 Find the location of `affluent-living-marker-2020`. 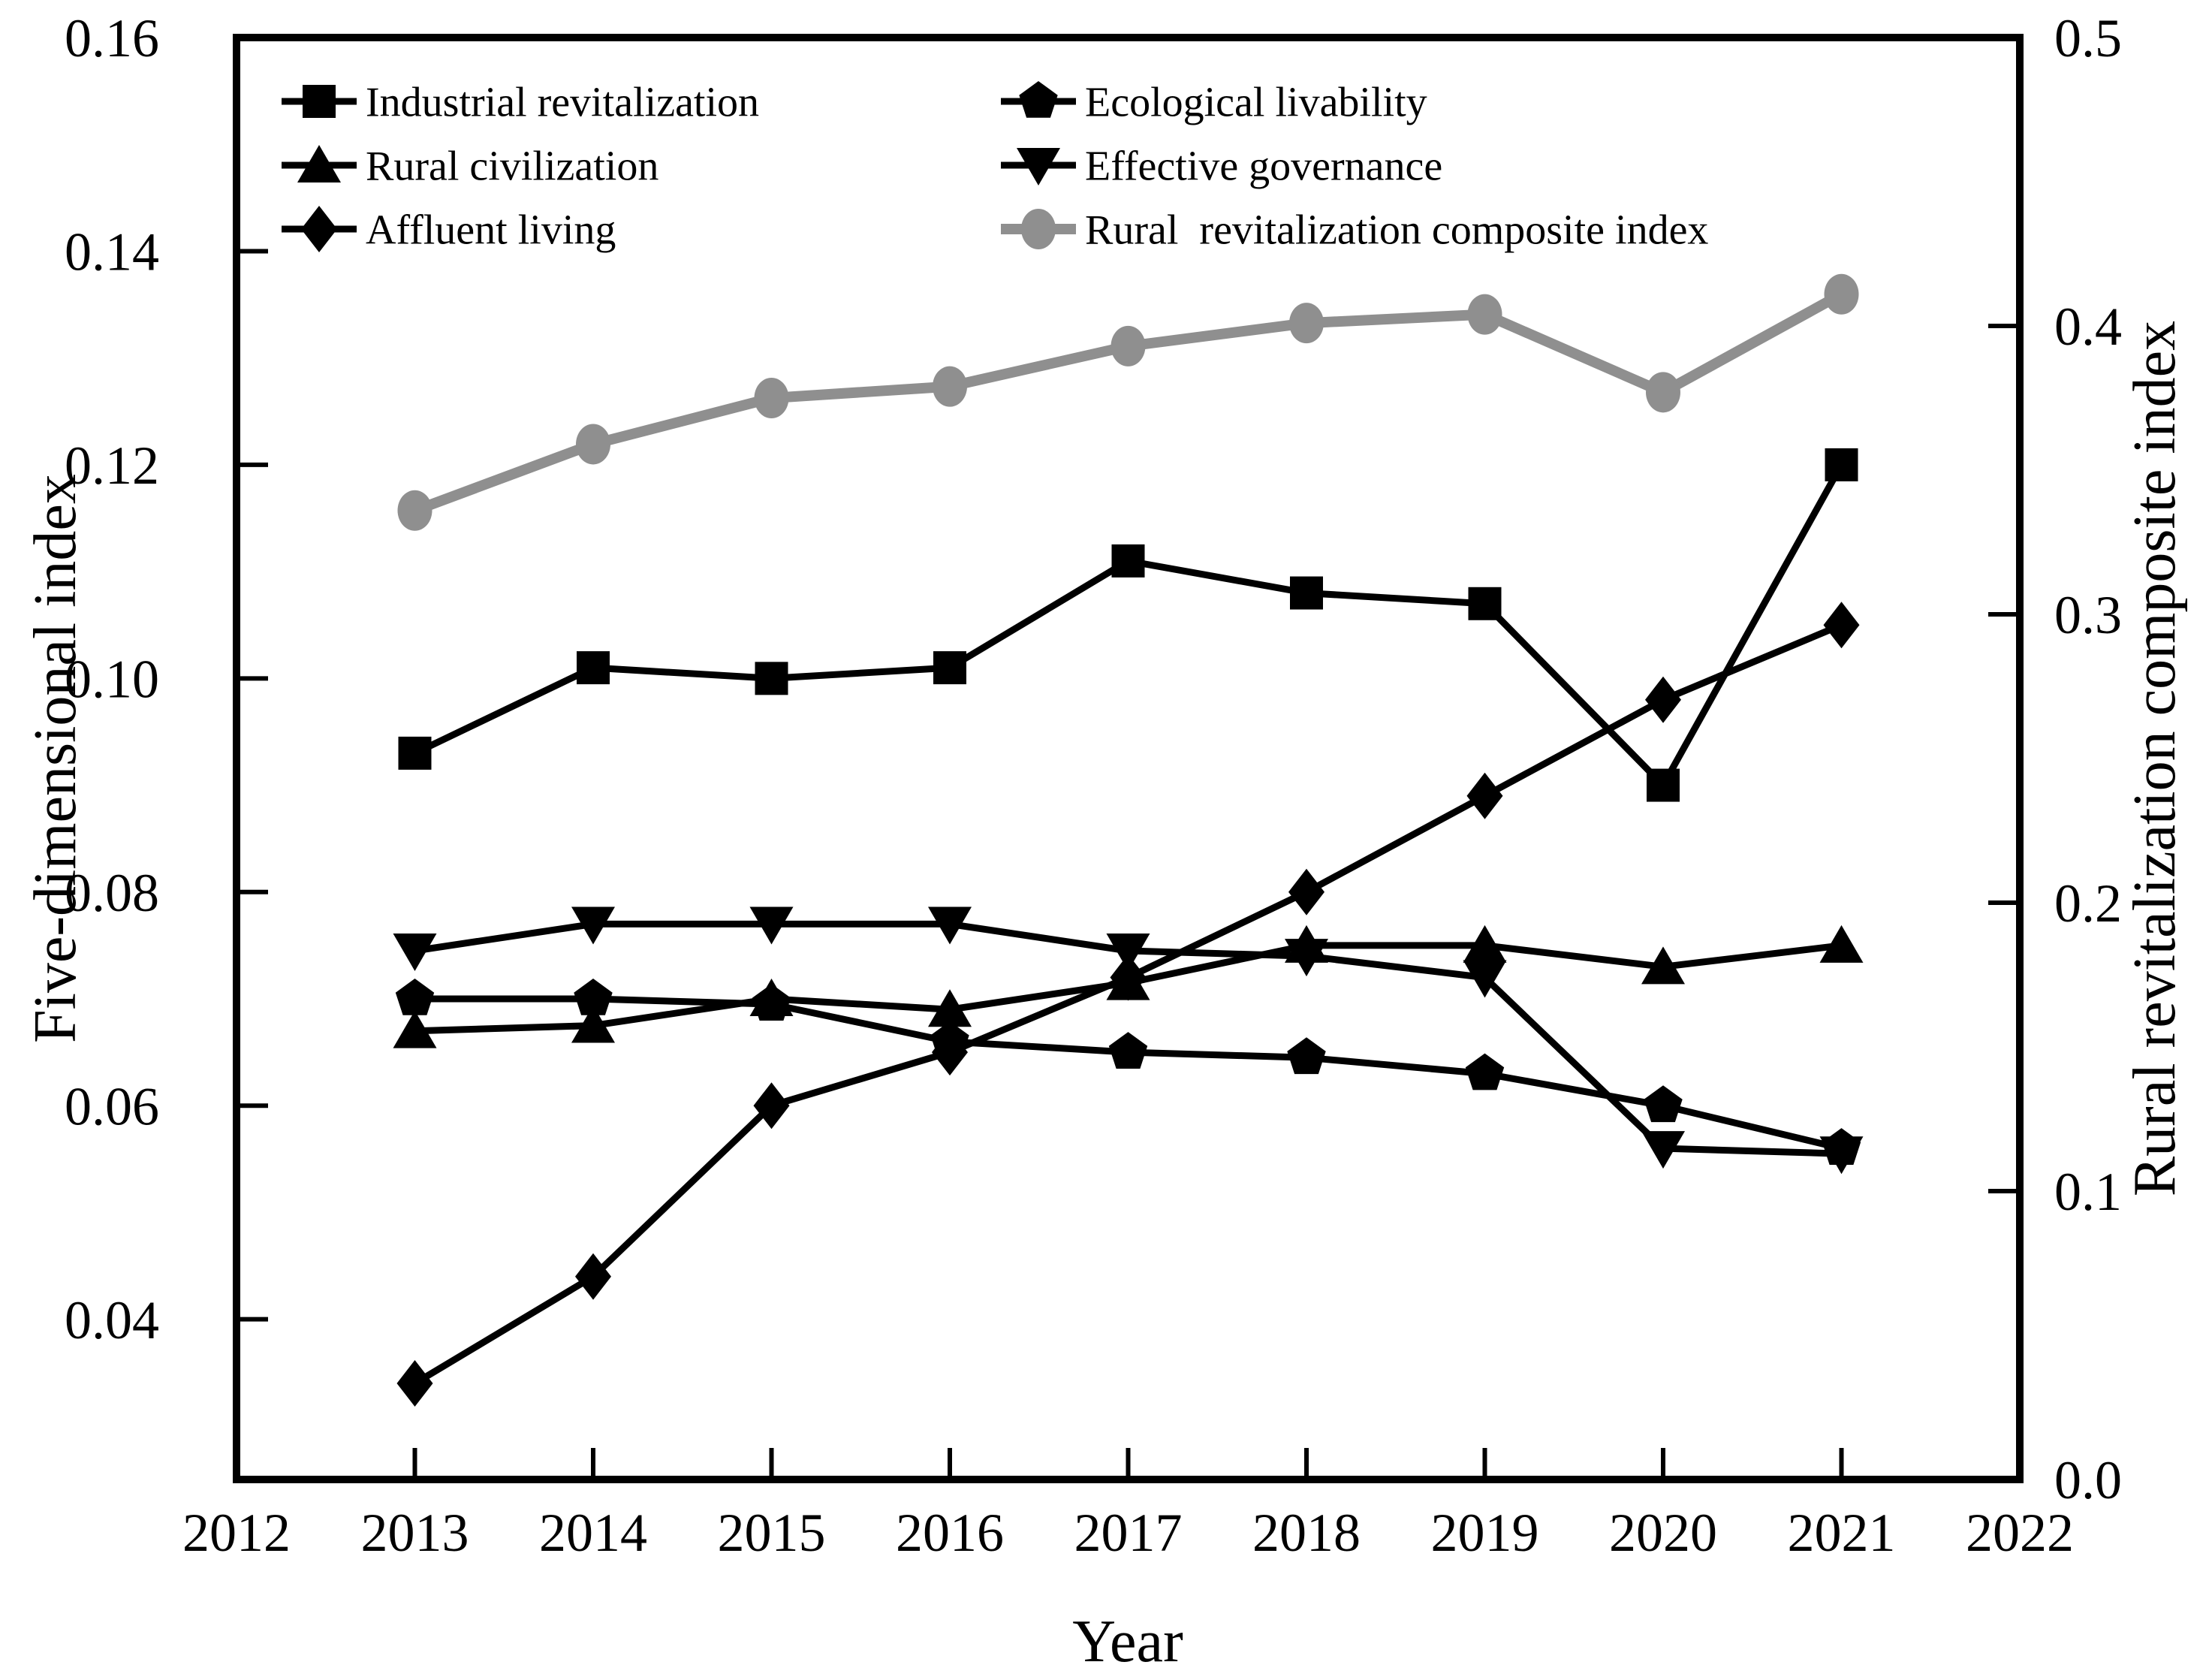

affluent-living-marker-2020 is located at coordinates (1663, 699).